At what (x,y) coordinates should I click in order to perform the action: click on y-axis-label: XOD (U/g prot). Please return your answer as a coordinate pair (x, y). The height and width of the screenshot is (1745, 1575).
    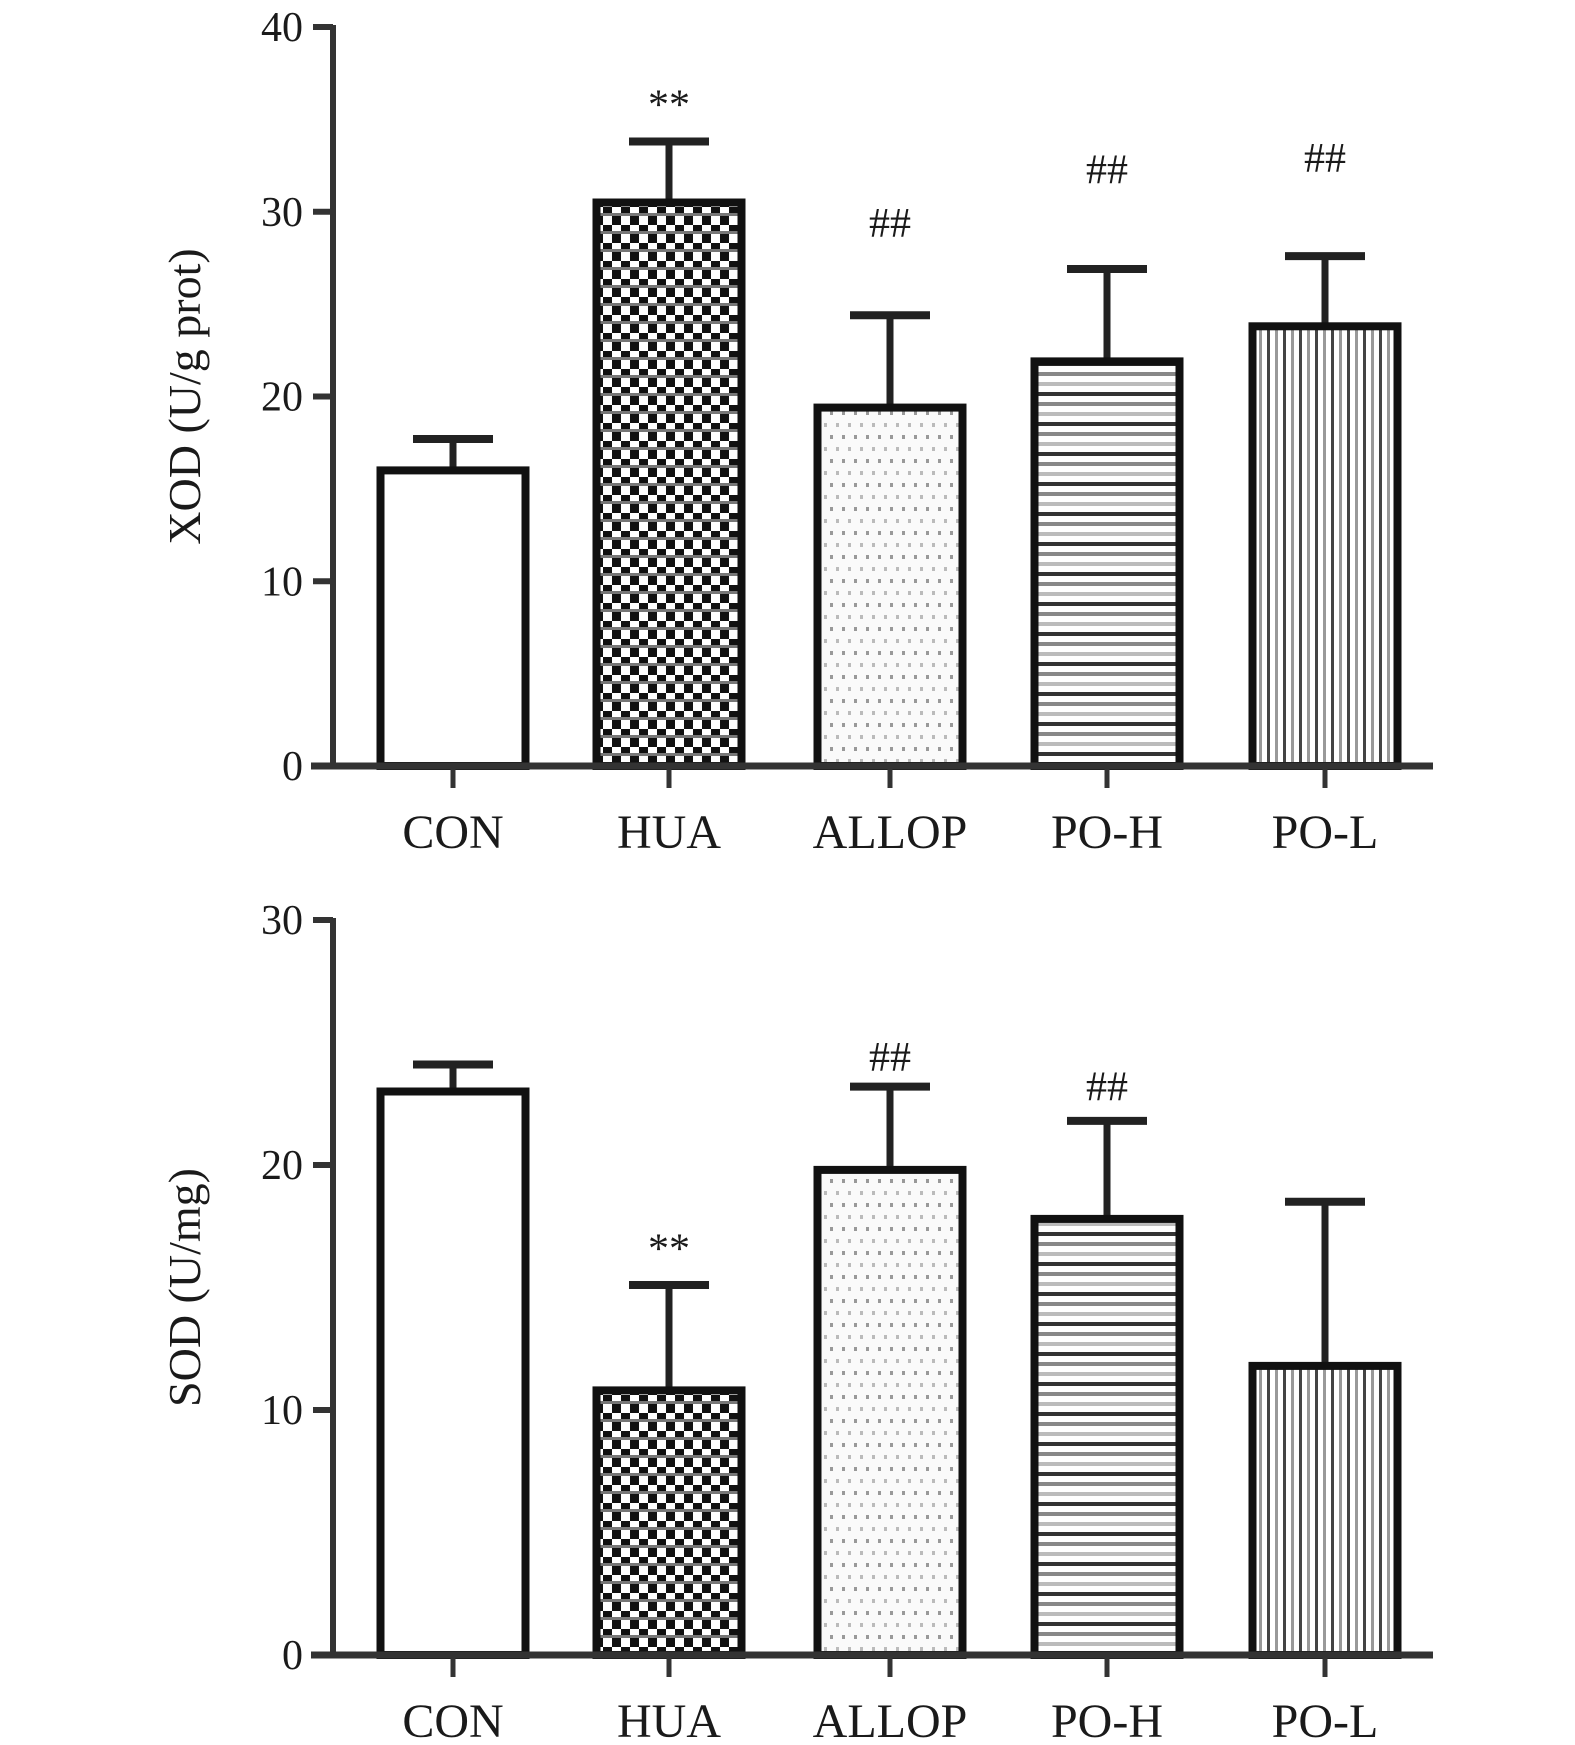
    Looking at the image, I should click on (184, 396).